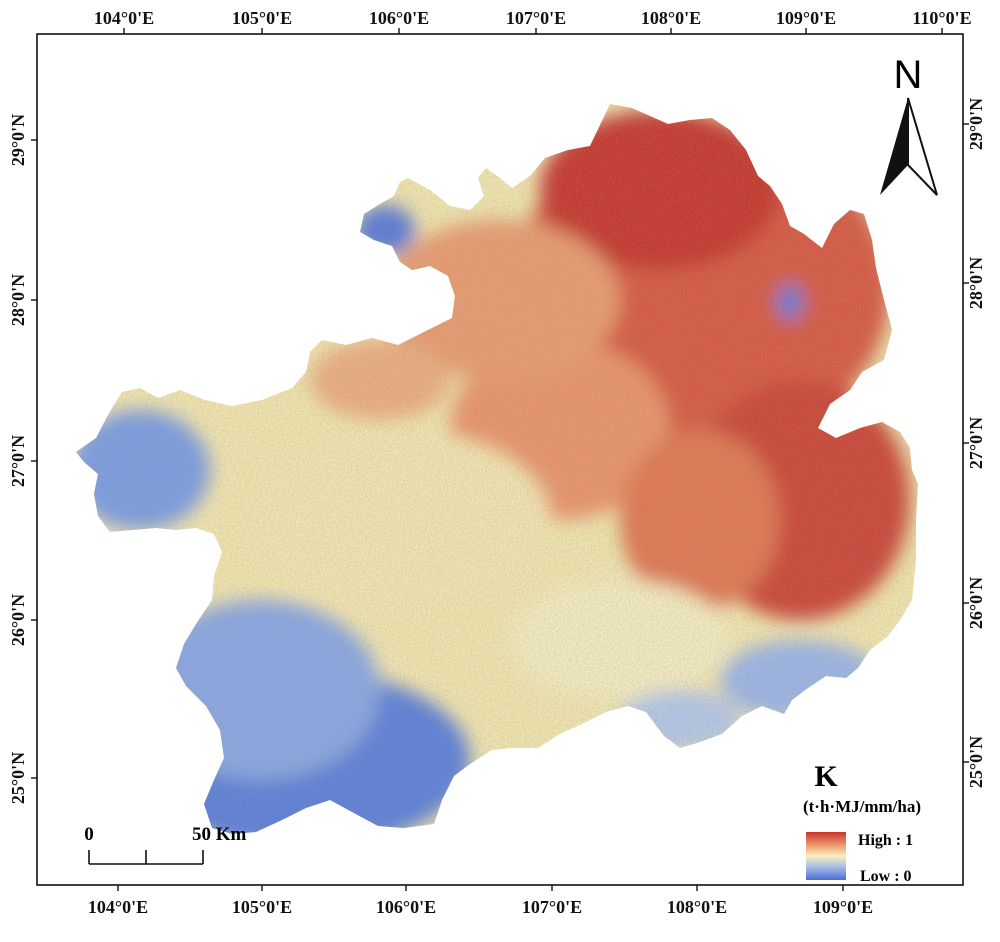  What do you see at coordinates (262, 907) in the screenshot?
I see `lon-label-bottom: 105°0'E` at bounding box center [262, 907].